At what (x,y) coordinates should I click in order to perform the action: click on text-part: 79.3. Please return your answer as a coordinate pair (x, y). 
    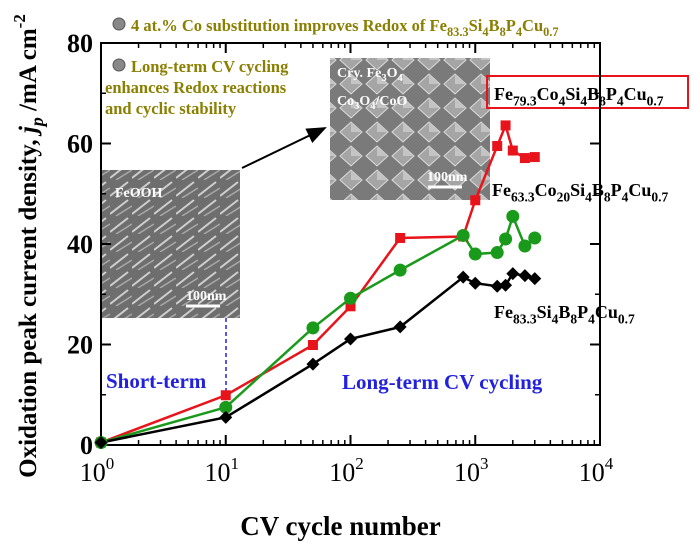
    Looking at the image, I should click on (525, 100).